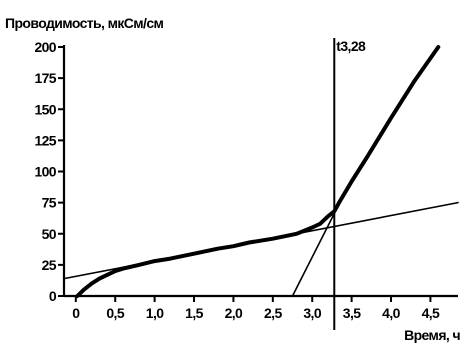 The width and height of the screenshot is (465, 343). Describe the element at coordinates (45, 109) in the screenshot. I see `y-tick-label: 150` at that location.